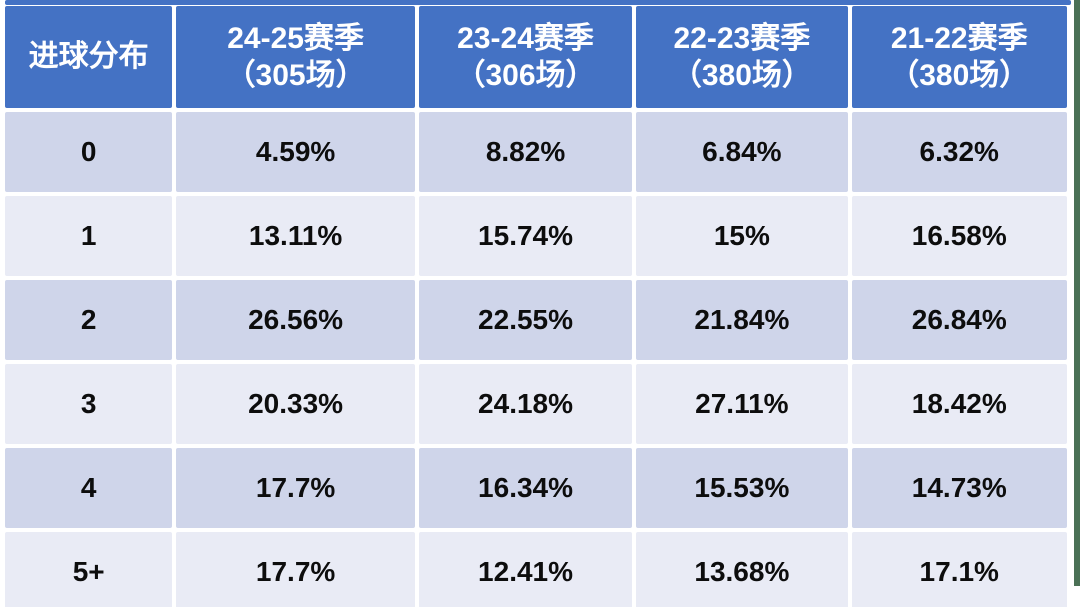 This screenshot has height=607, width=1080. Describe the element at coordinates (295, 75) in the screenshot. I see `season-matches: （305场）` at that location.